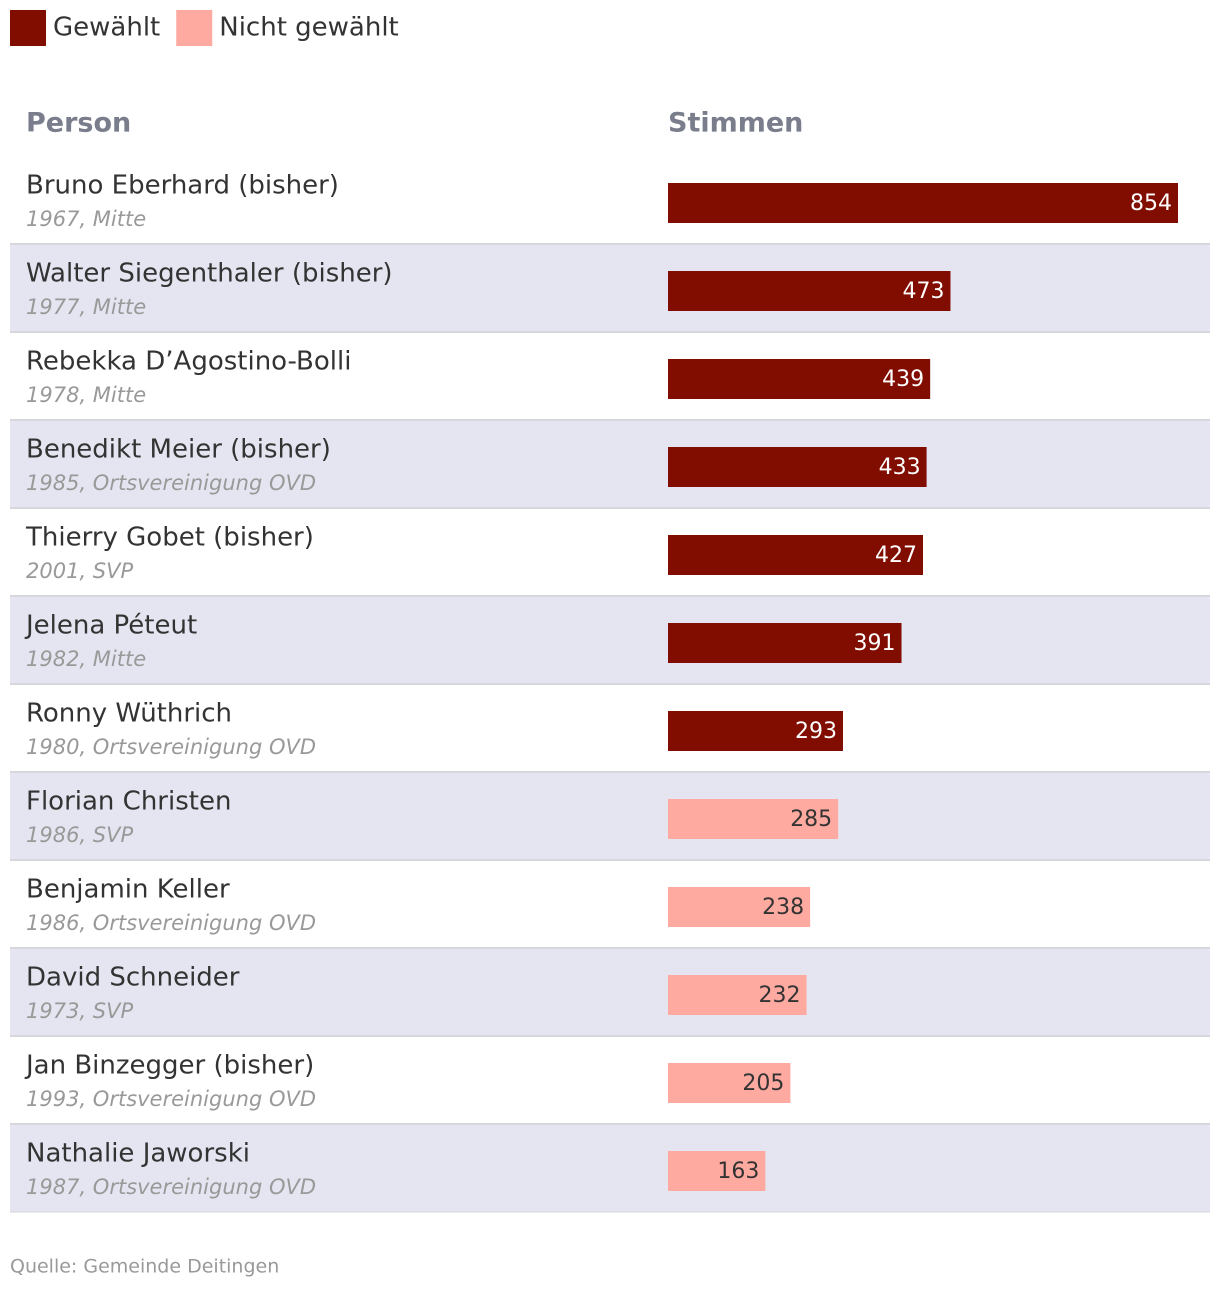  I want to click on person-name: Benjamin Keller, so click(128, 890).